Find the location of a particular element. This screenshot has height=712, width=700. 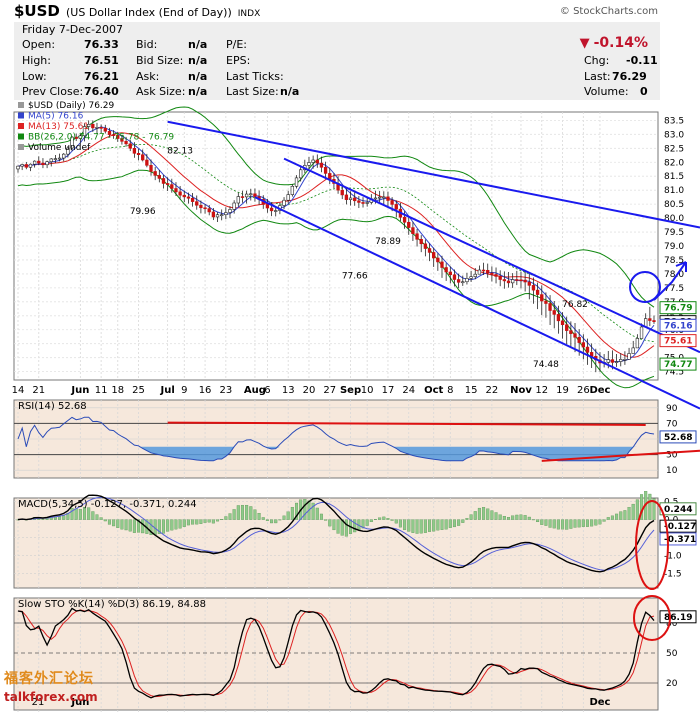

symbol-title: $USD is located at coordinates (37, 11).